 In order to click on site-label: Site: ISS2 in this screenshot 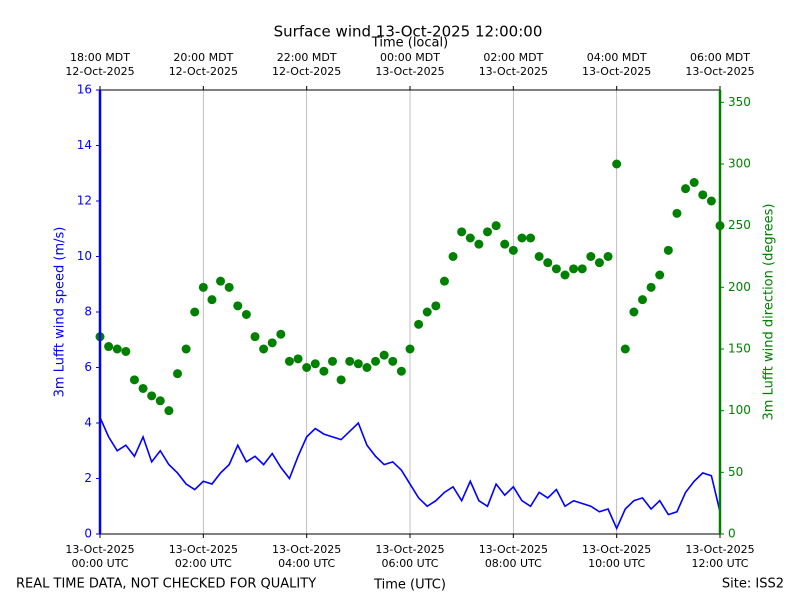, I will do `click(753, 584)`.